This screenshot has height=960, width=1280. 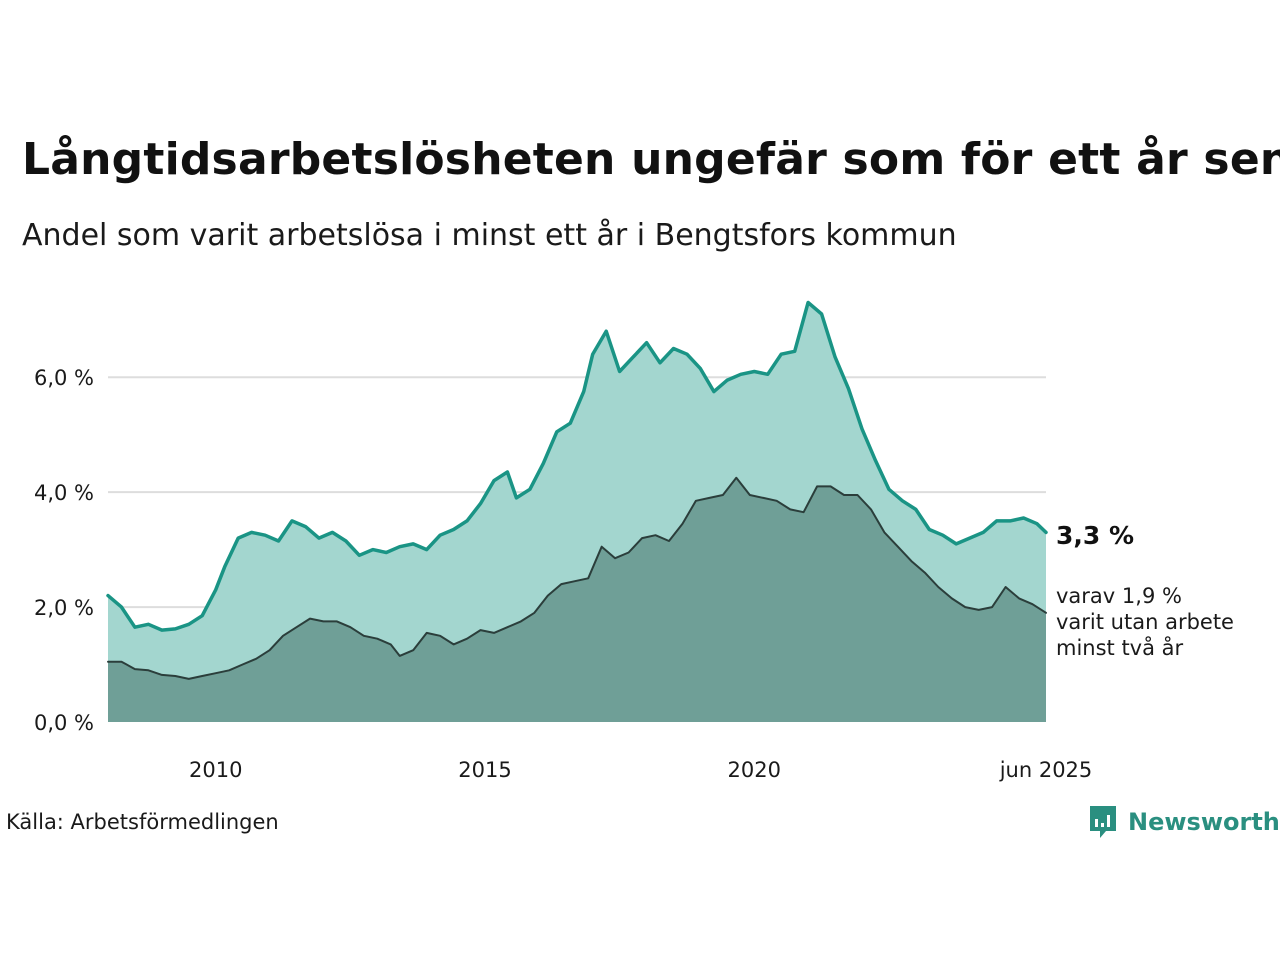 I want to click on y-tick-label: 2,0 %, so click(x=64, y=608).